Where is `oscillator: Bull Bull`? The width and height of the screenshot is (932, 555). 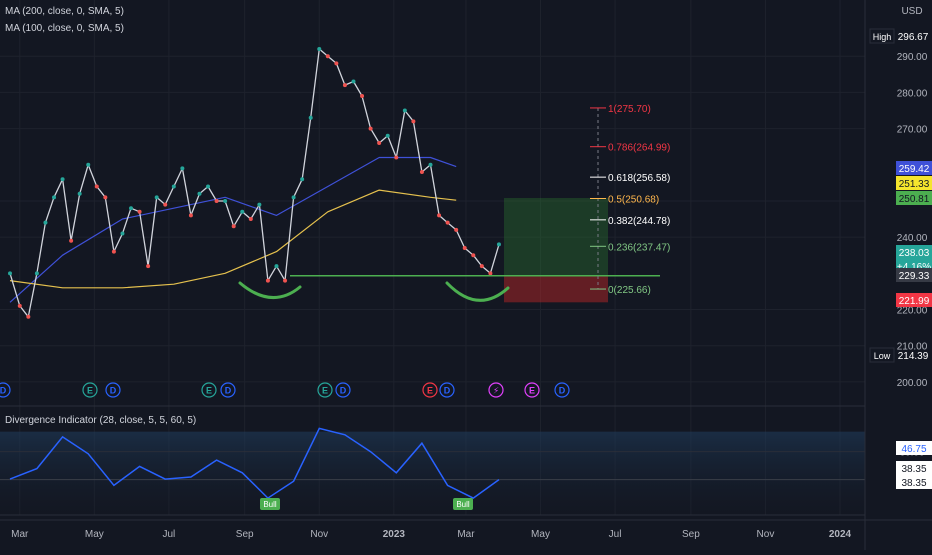 oscillator: Bull Bull is located at coordinates (432, 471).